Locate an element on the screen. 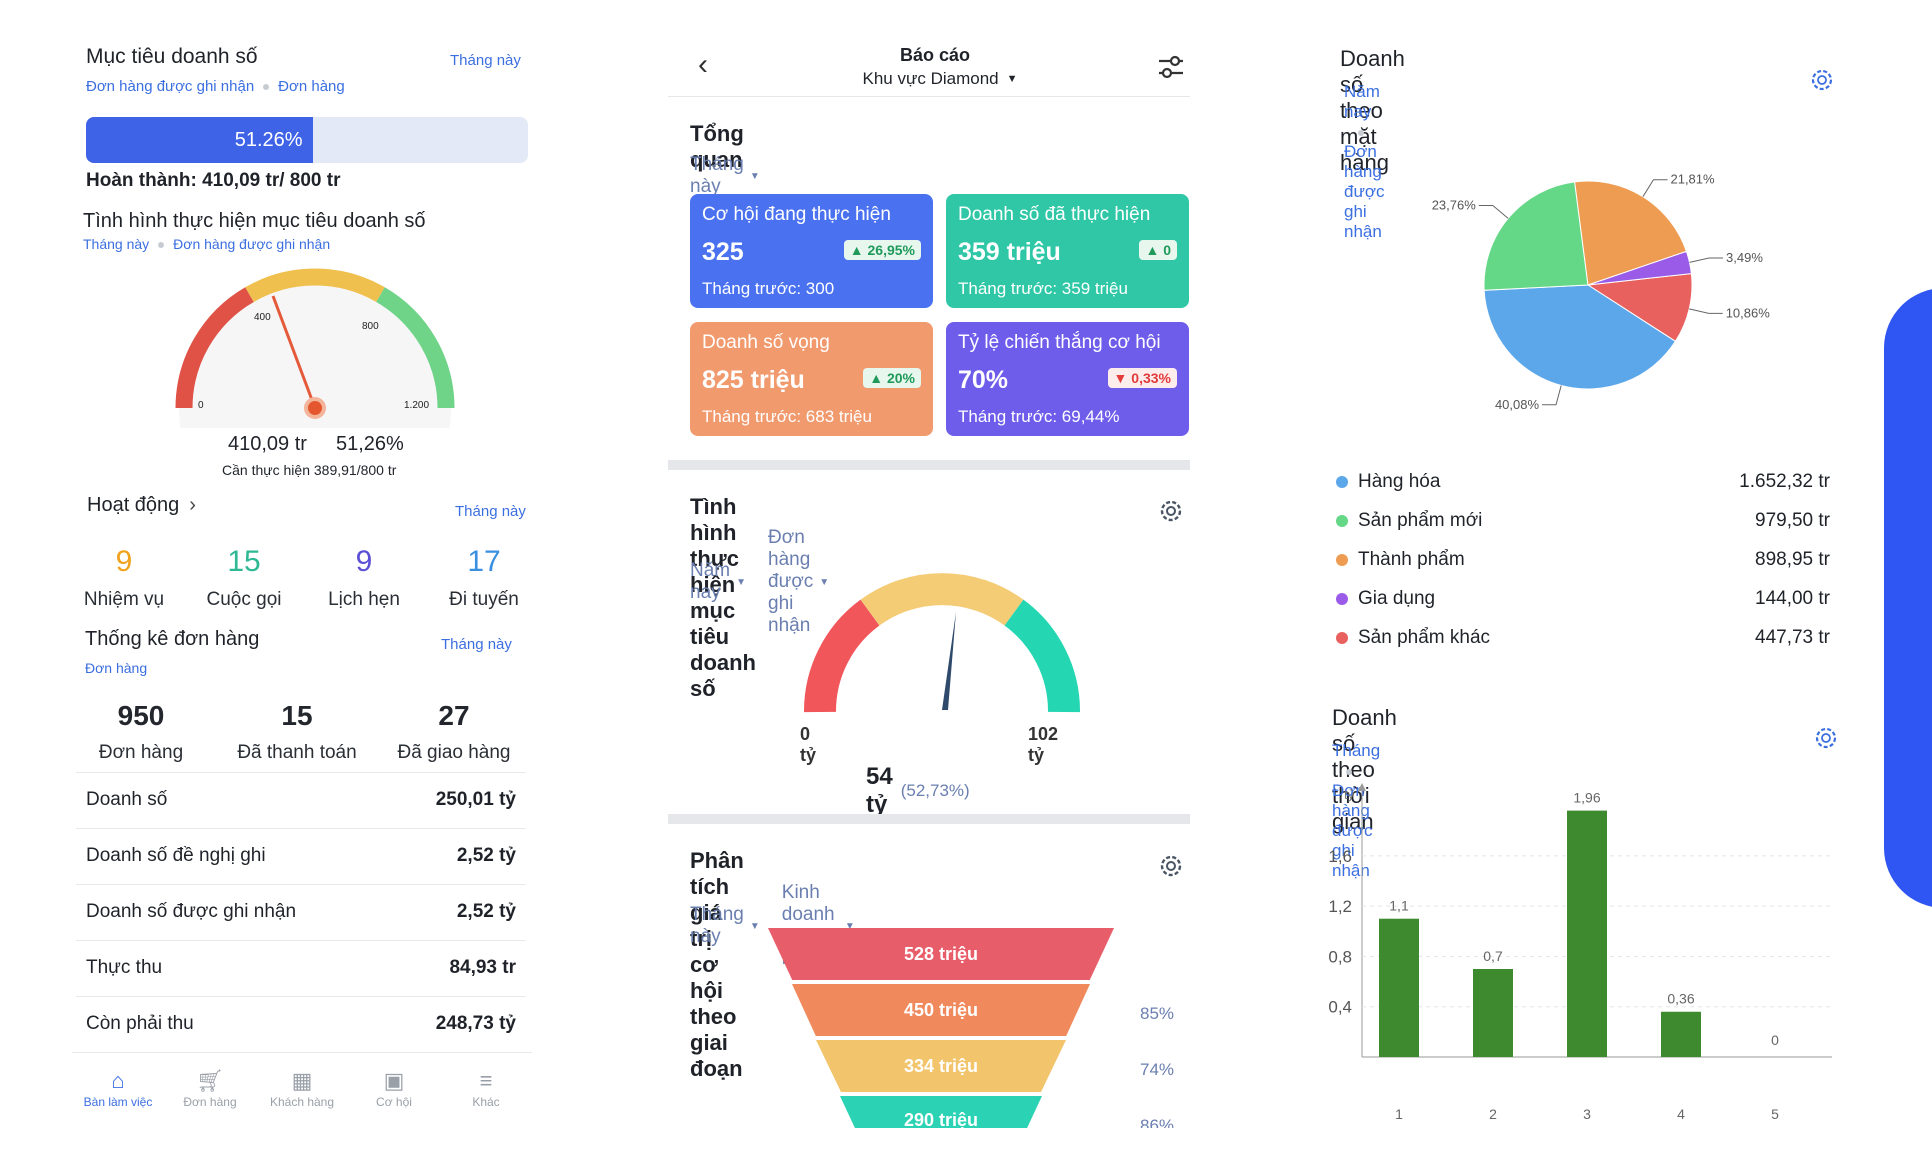 The width and height of the screenshot is (1932, 1157). table-row: Còn phải thu 248,73 tỷ is located at coordinates (301, 1023).